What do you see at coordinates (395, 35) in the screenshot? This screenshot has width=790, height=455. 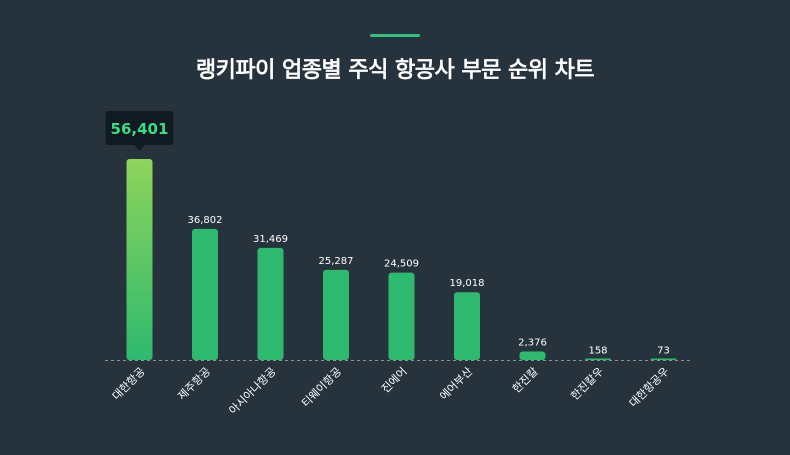 I see `accent-line` at bounding box center [395, 35].